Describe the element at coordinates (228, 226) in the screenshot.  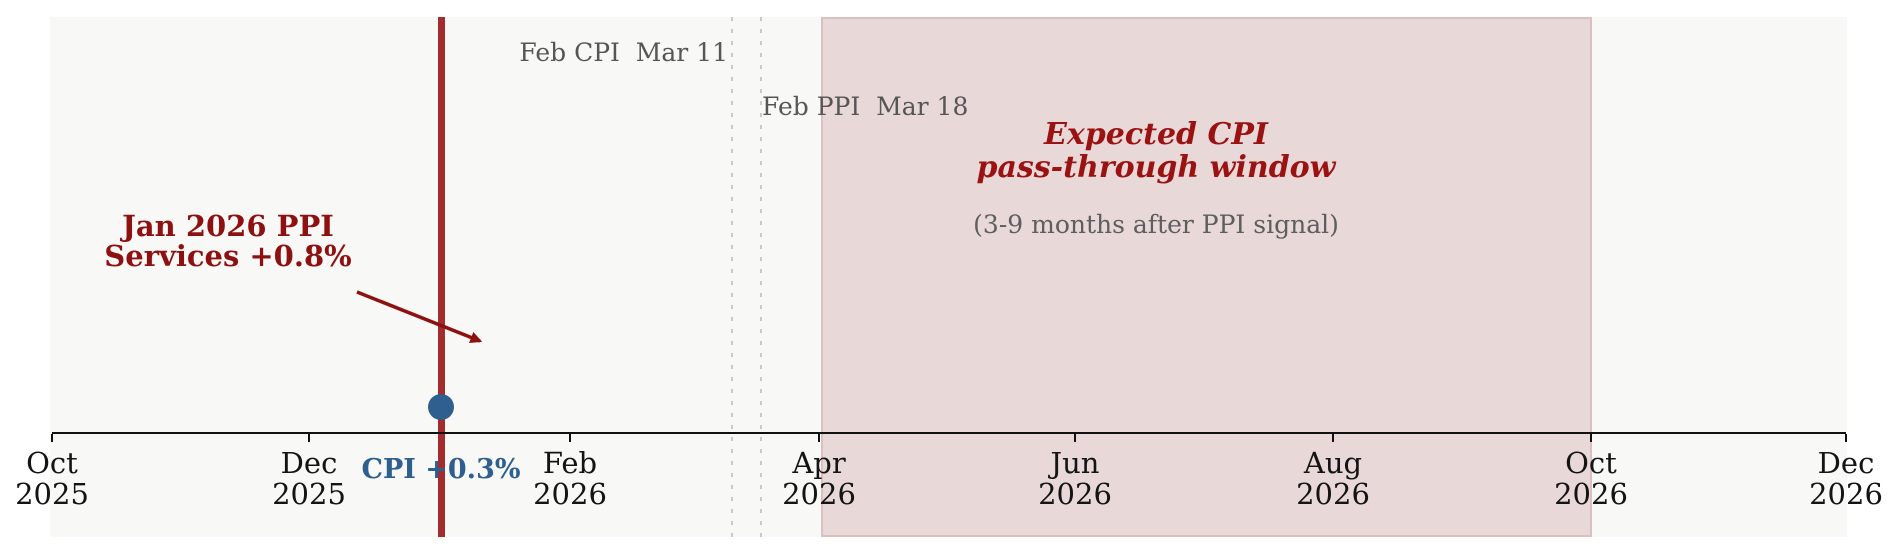
I see `ppi-annotation-line1: Jan 2026 PPI` at that location.